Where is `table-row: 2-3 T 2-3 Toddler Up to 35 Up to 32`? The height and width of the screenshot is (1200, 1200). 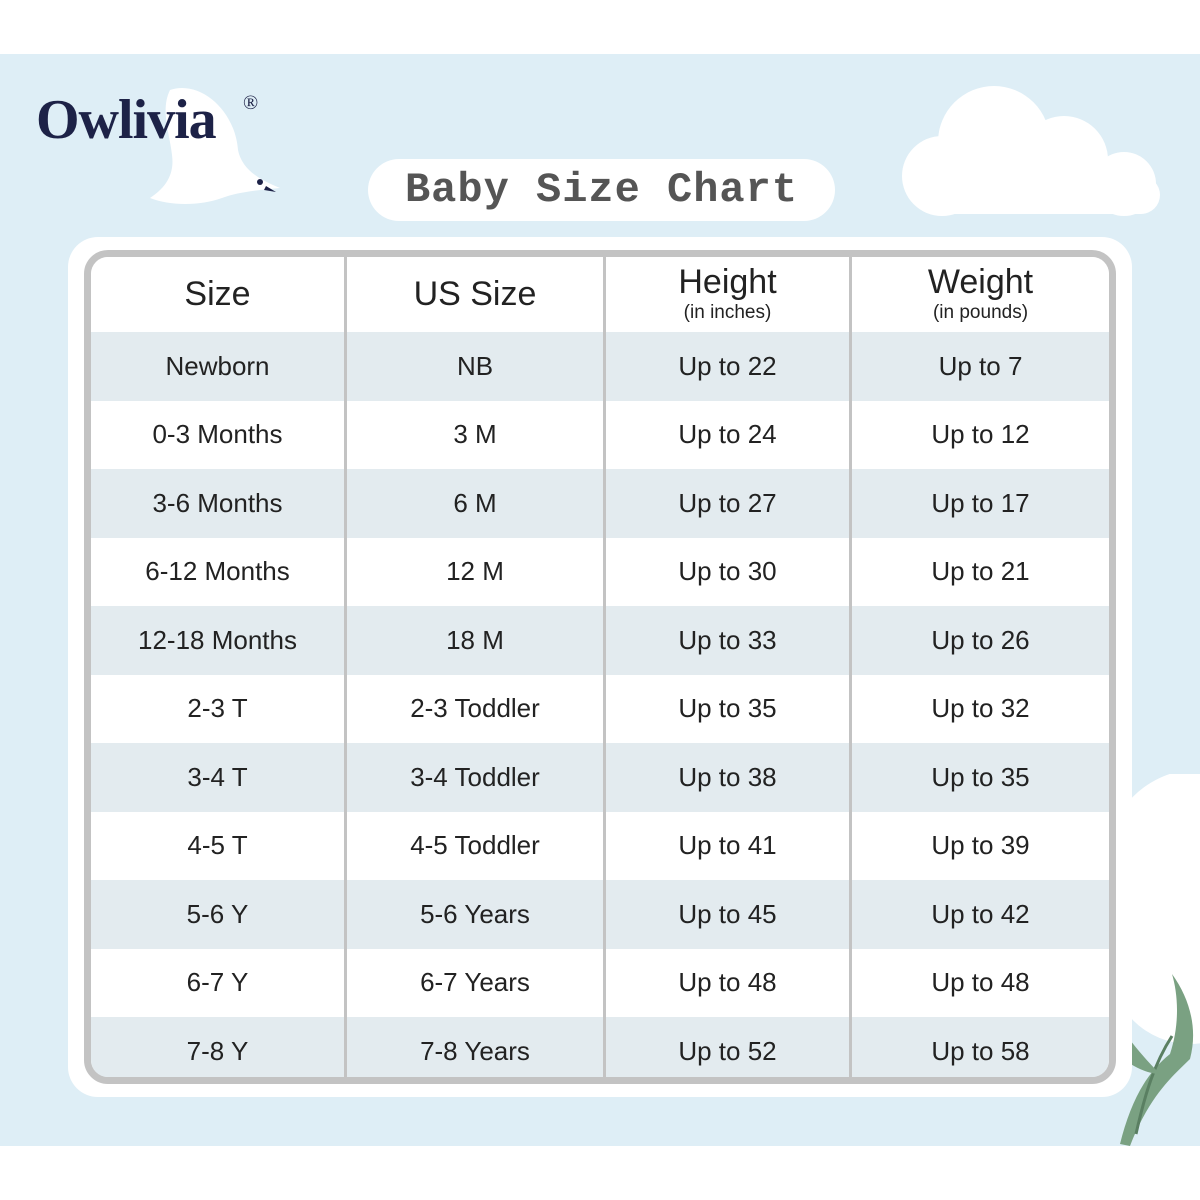 table-row: 2-3 T 2-3 Toddler Up to 35 Up to 32 is located at coordinates (600, 708).